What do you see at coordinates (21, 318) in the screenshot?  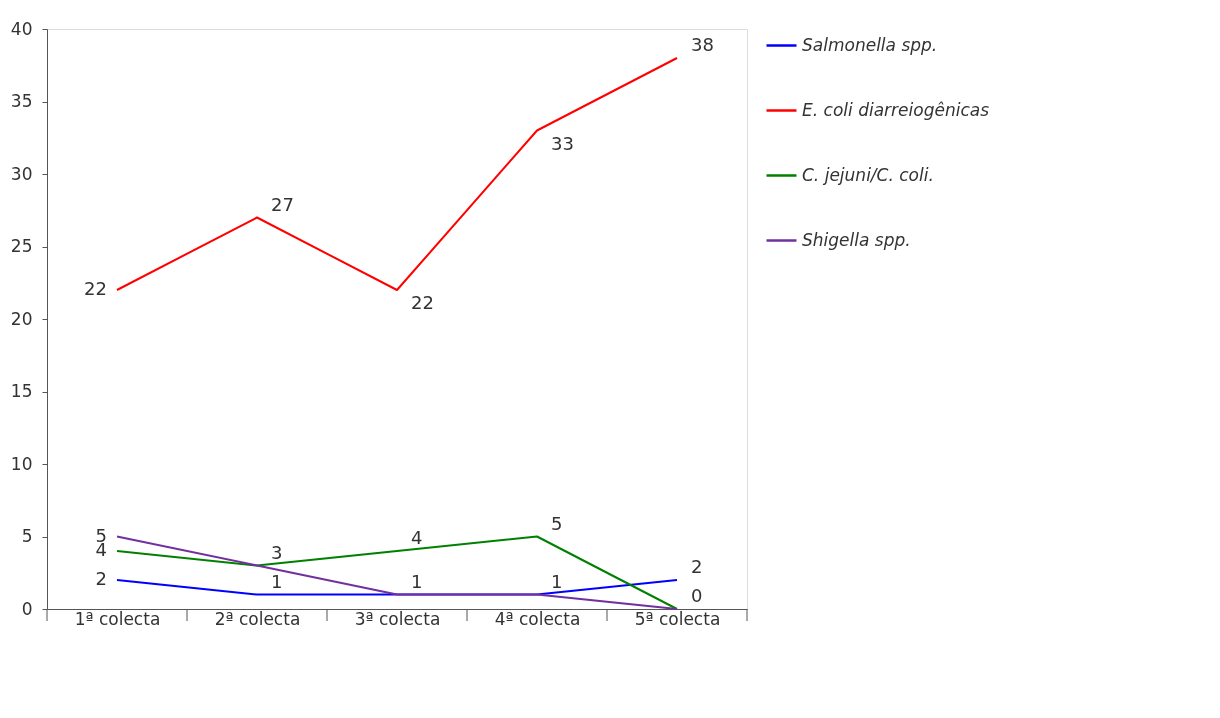 I see `y-tick-label: 20` at bounding box center [21, 318].